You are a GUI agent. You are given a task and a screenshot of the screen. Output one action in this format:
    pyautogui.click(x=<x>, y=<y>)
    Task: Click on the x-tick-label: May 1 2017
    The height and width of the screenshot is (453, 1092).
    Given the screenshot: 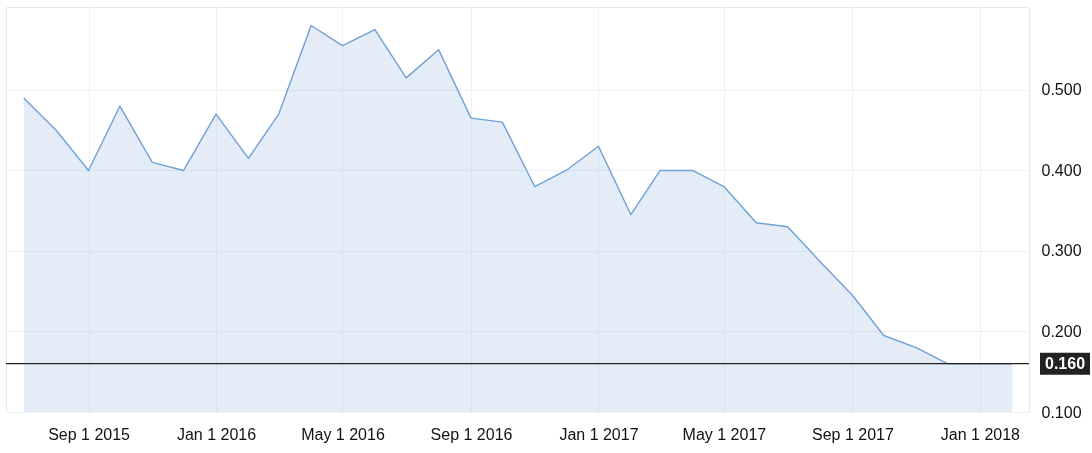 What is the action you would take?
    pyautogui.click(x=724, y=434)
    